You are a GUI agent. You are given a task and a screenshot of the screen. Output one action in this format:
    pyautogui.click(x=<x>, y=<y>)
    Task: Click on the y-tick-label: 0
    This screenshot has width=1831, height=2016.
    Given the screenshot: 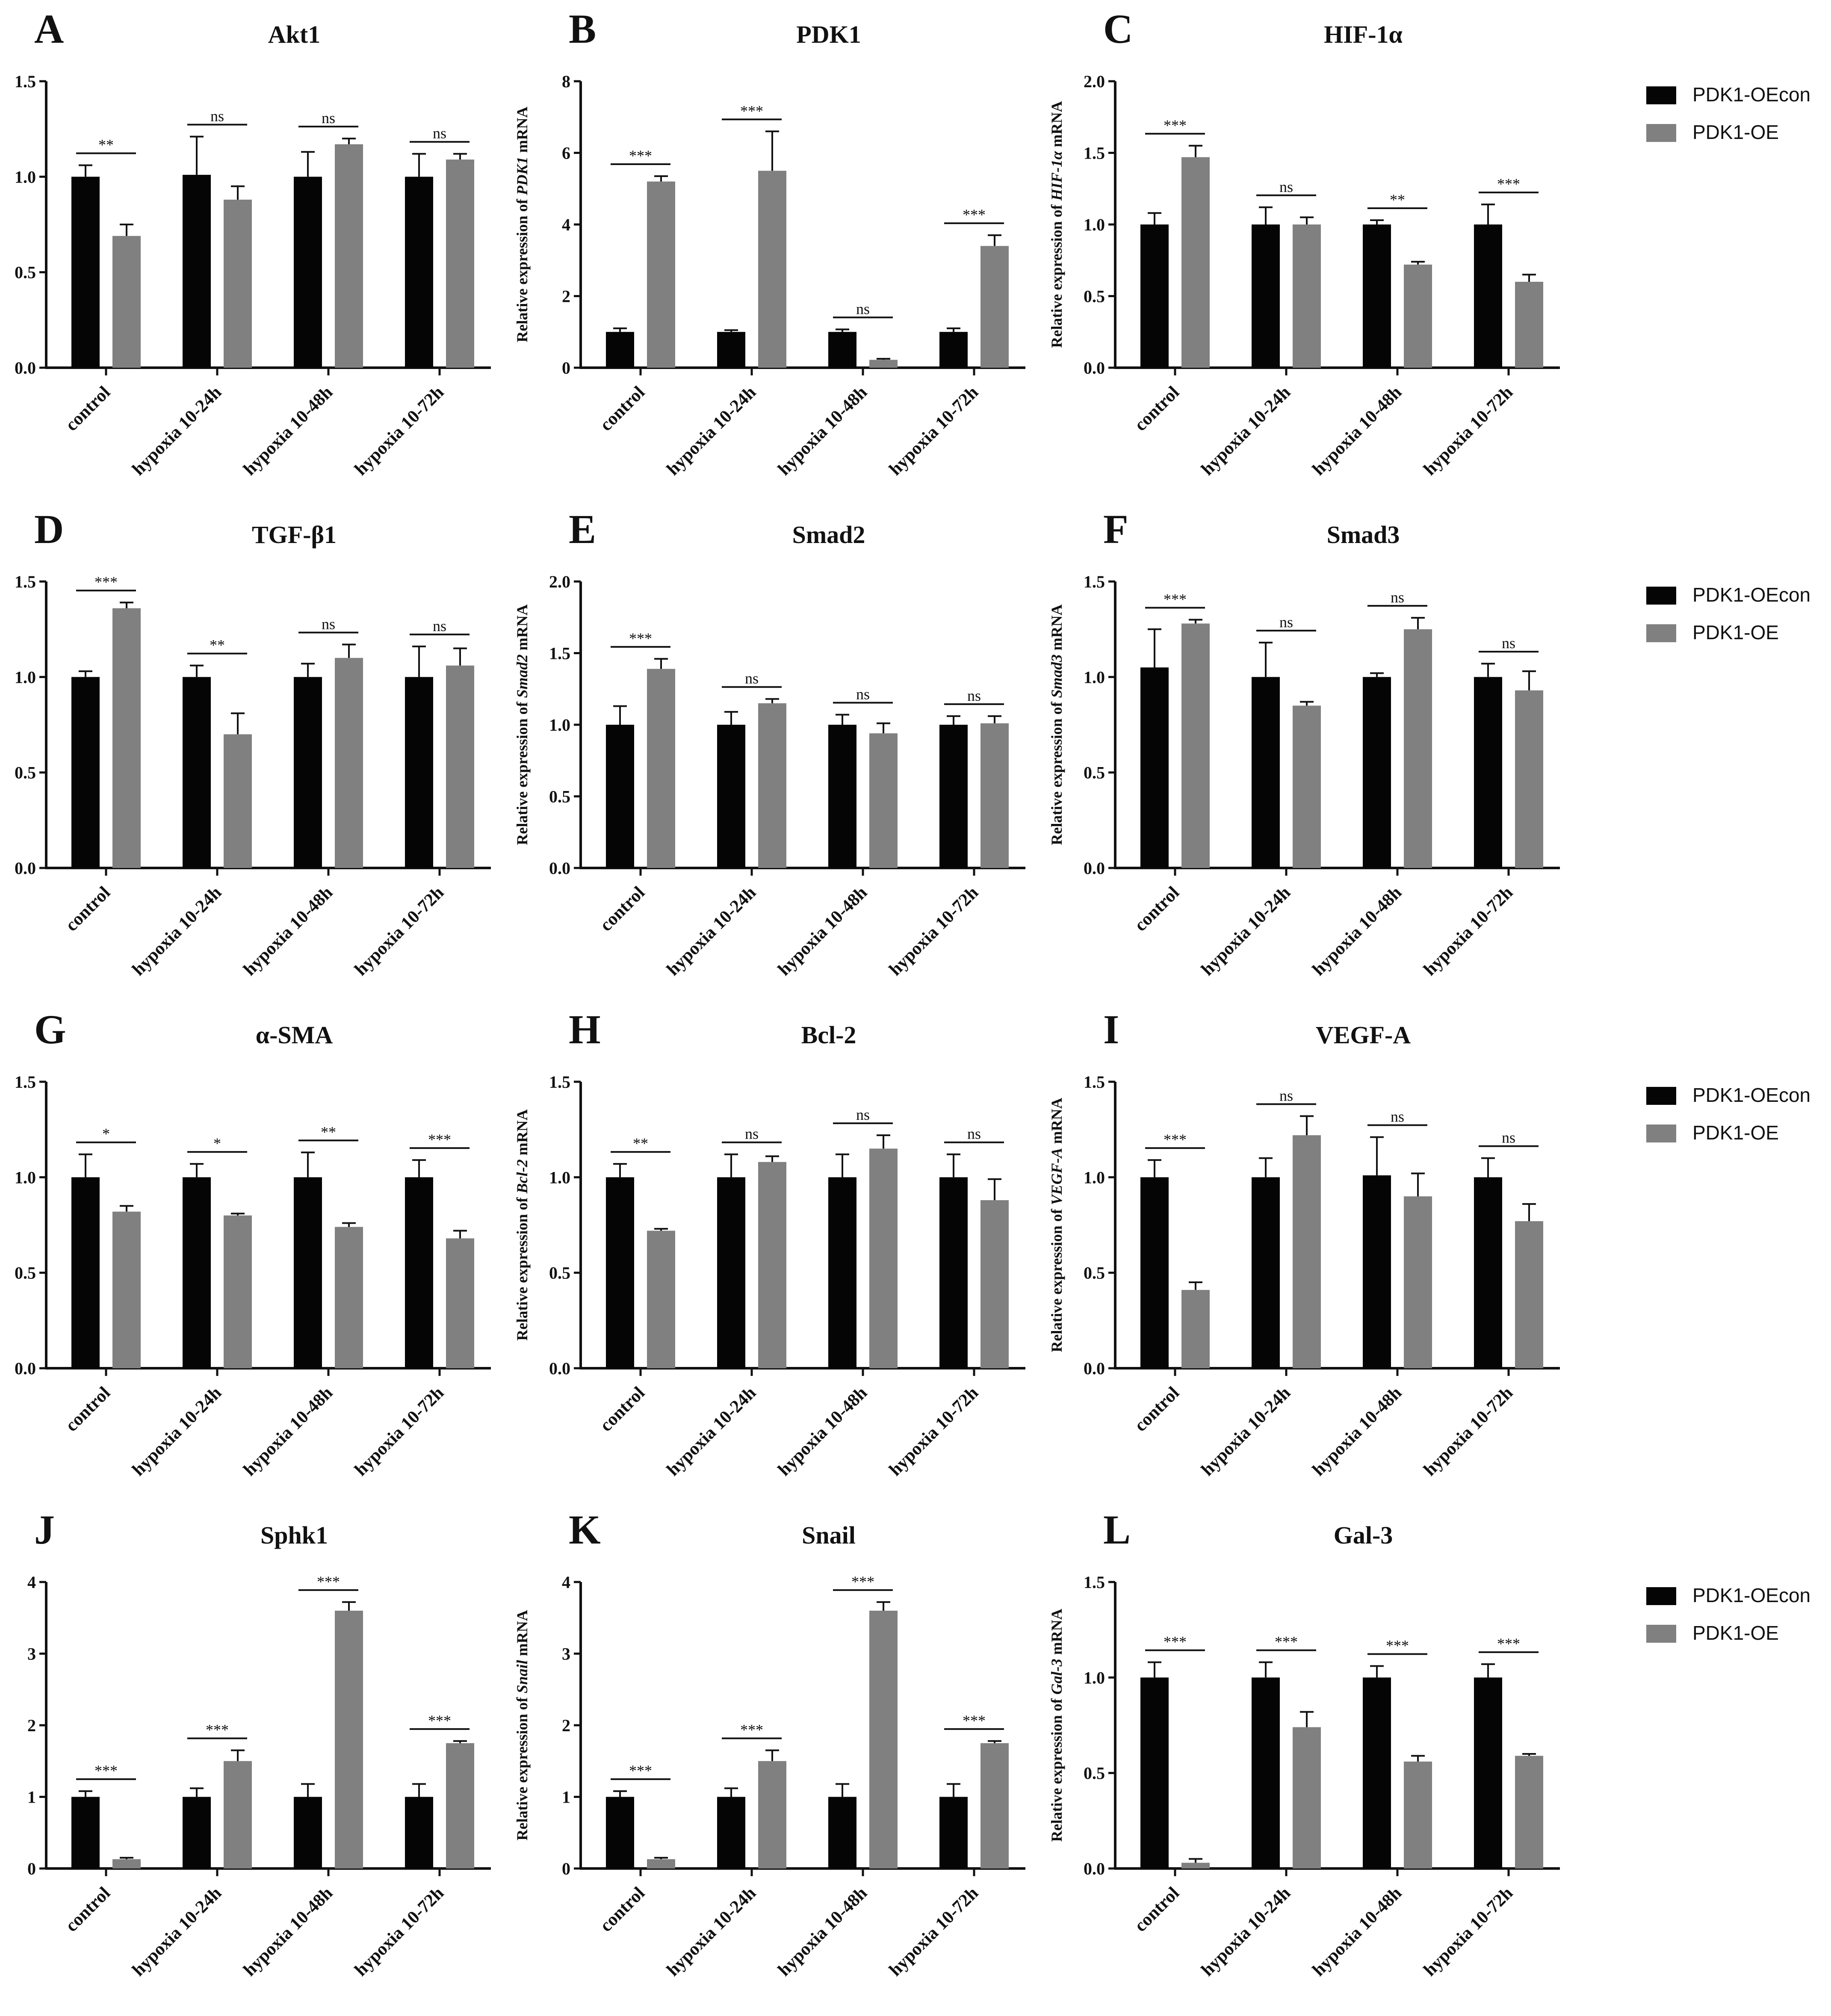 What is the action you would take?
    pyautogui.click(x=31, y=1868)
    